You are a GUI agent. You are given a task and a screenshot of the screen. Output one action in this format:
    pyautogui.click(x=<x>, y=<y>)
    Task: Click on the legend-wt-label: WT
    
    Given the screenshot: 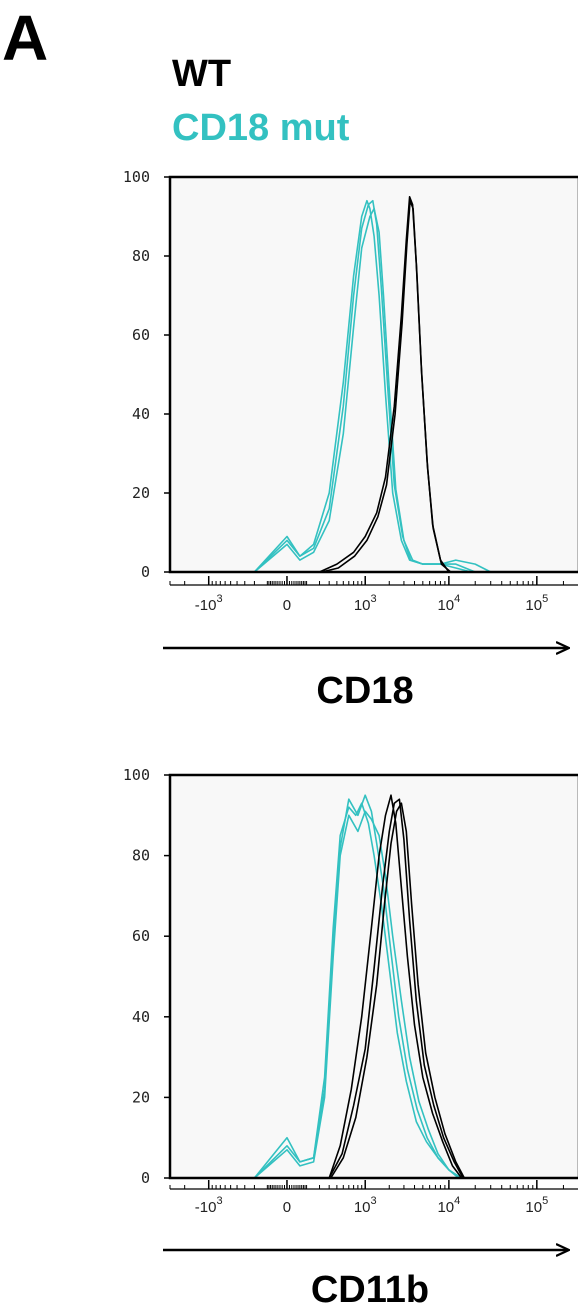 What is the action you would take?
    pyautogui.click(x=201, y=74)
    